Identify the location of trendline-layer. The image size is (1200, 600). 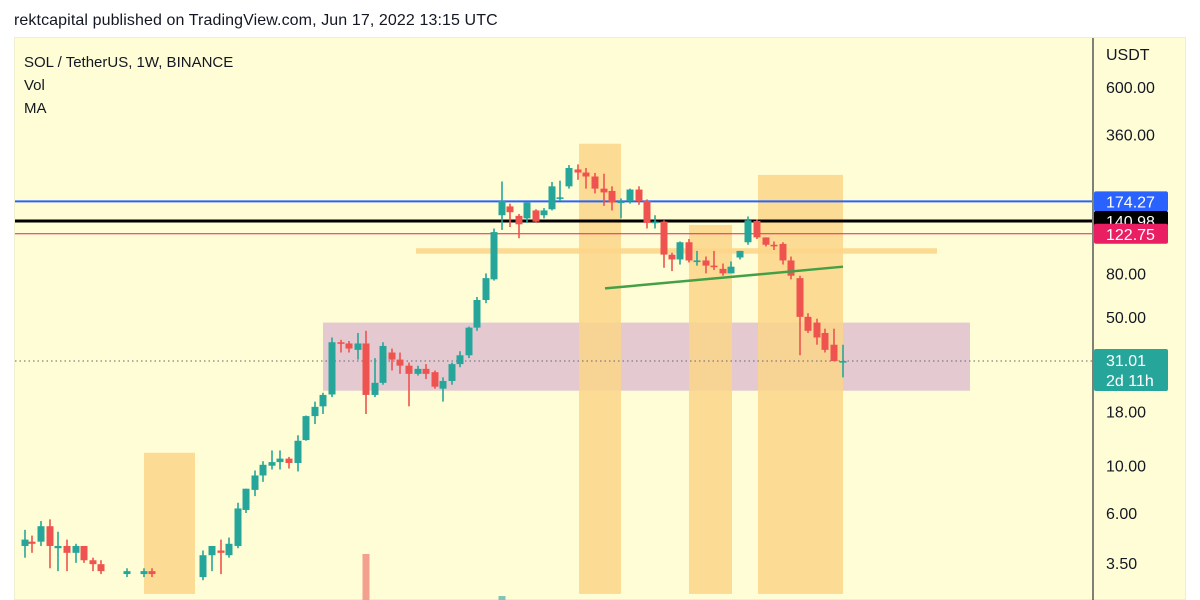
(724, 277).